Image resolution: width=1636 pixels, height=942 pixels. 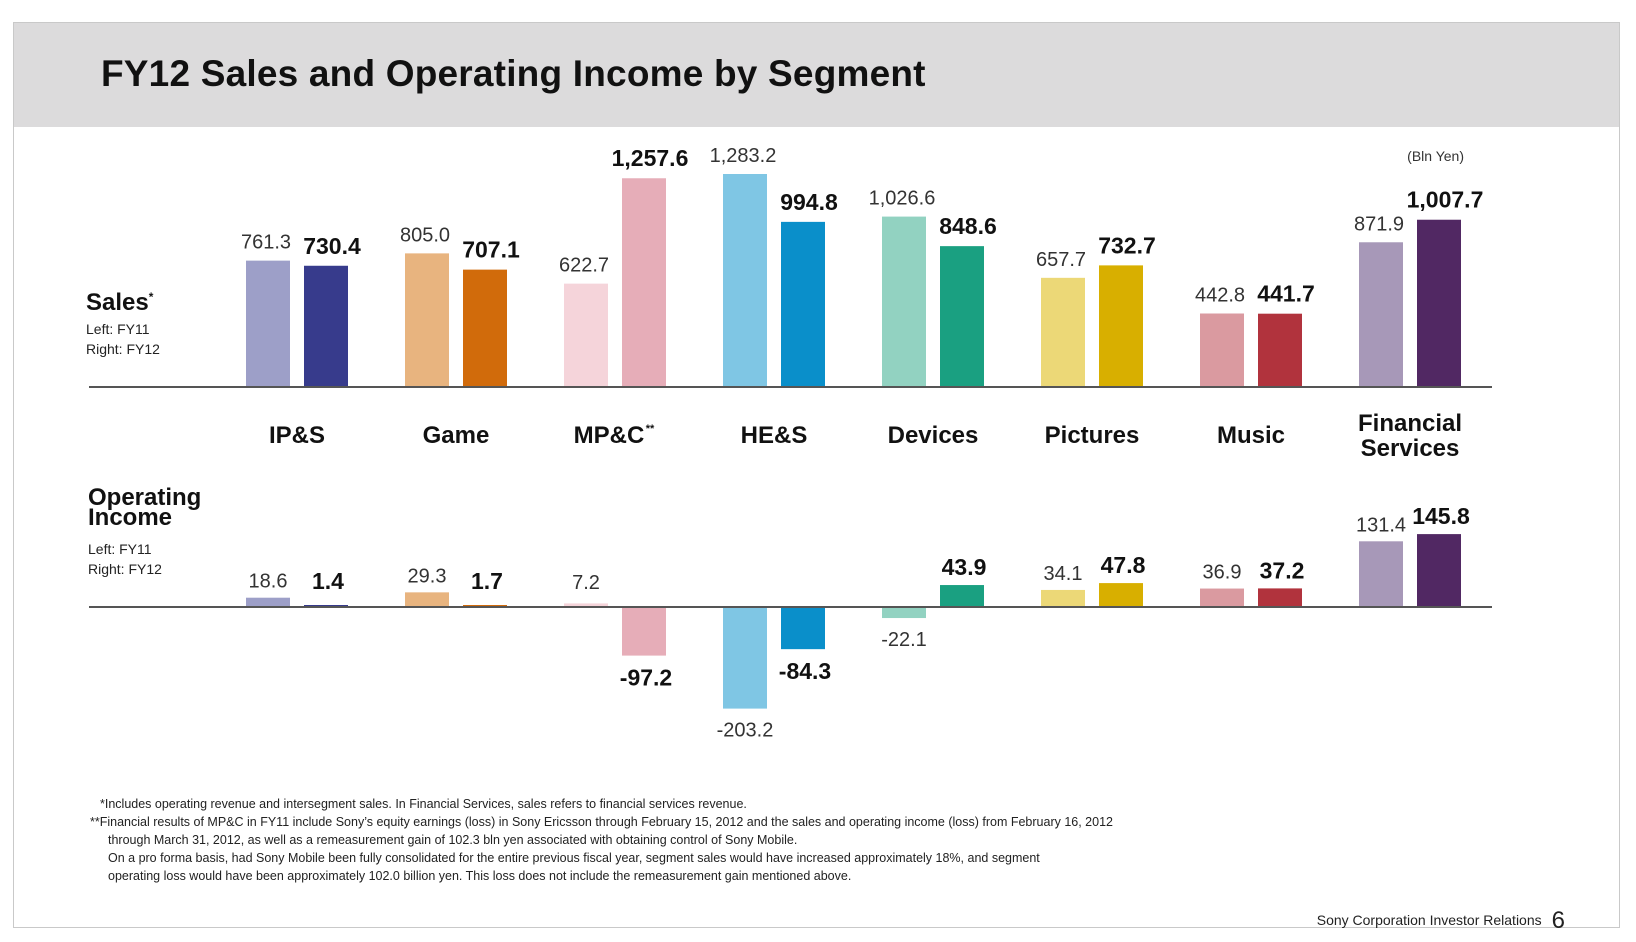 I want to click on oi-label-fy12: -97.2, so click(x=646, y=678).